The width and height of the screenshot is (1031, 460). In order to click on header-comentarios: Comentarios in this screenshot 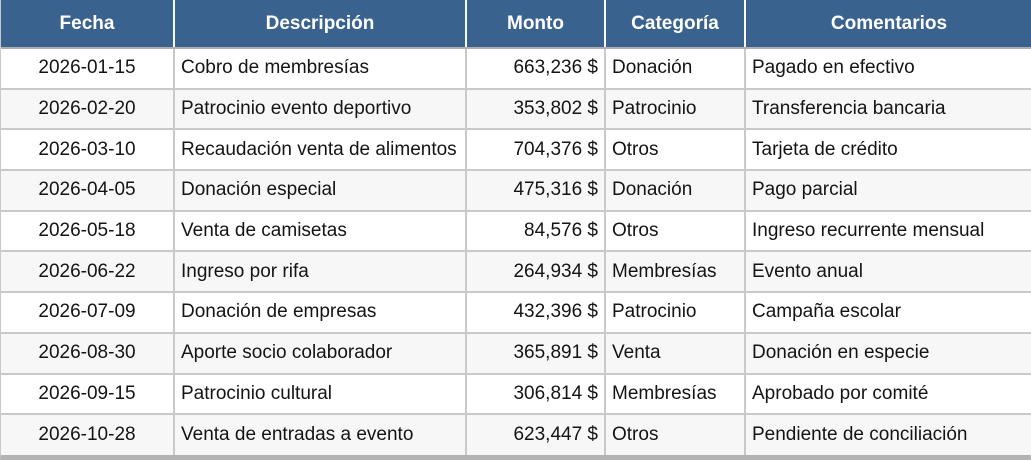, I will do `click(887, 24)`.